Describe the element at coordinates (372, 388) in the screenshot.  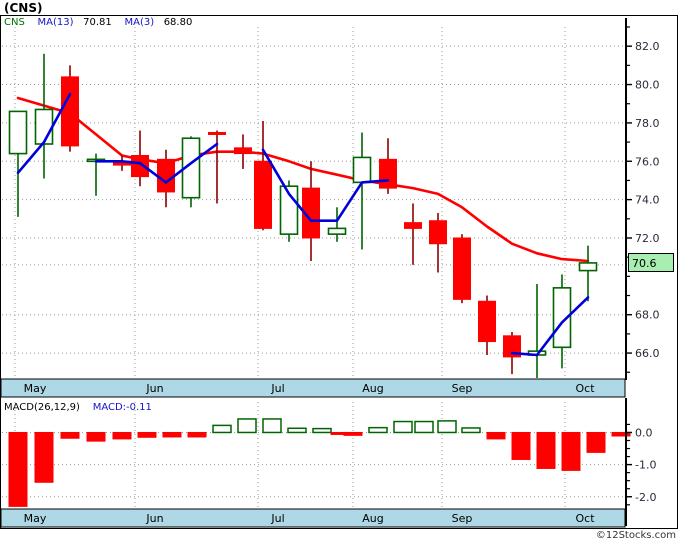
I see `upper-month-label: Aug` at that location.